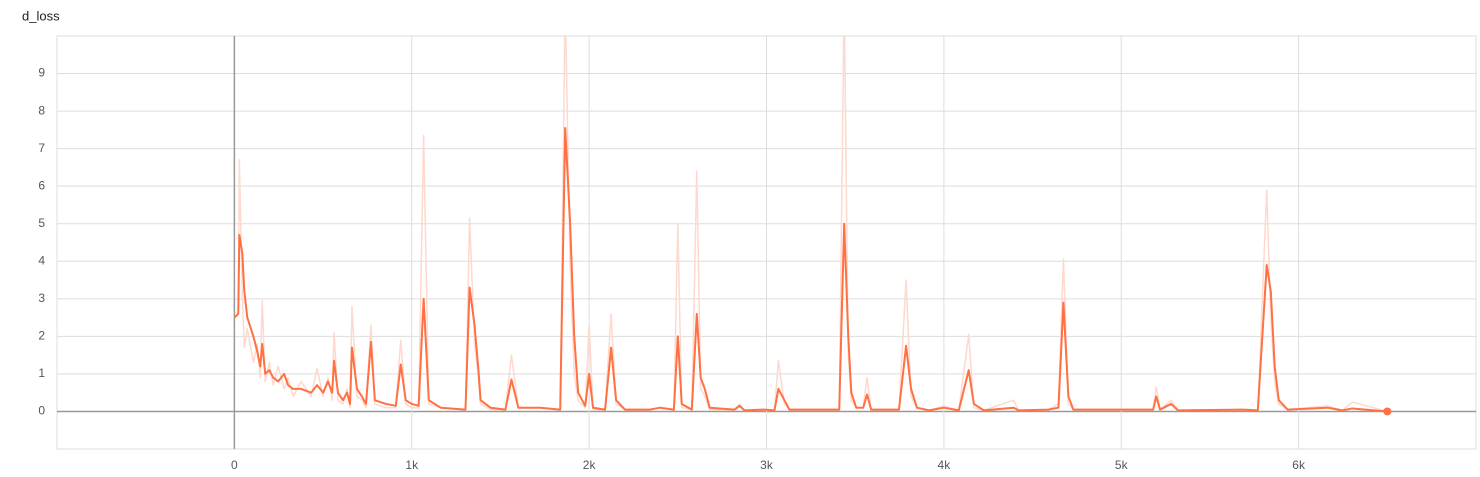  I want to click on y-tick-label: 8, so click(41, 110).